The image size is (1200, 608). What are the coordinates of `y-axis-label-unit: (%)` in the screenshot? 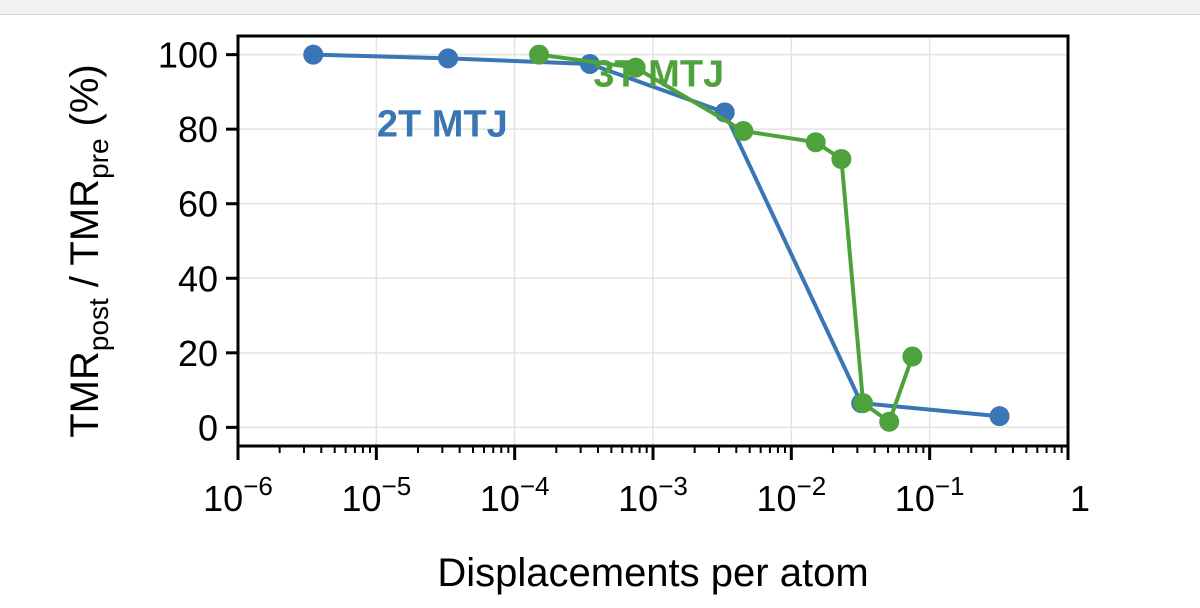 It's located at (85, 95).